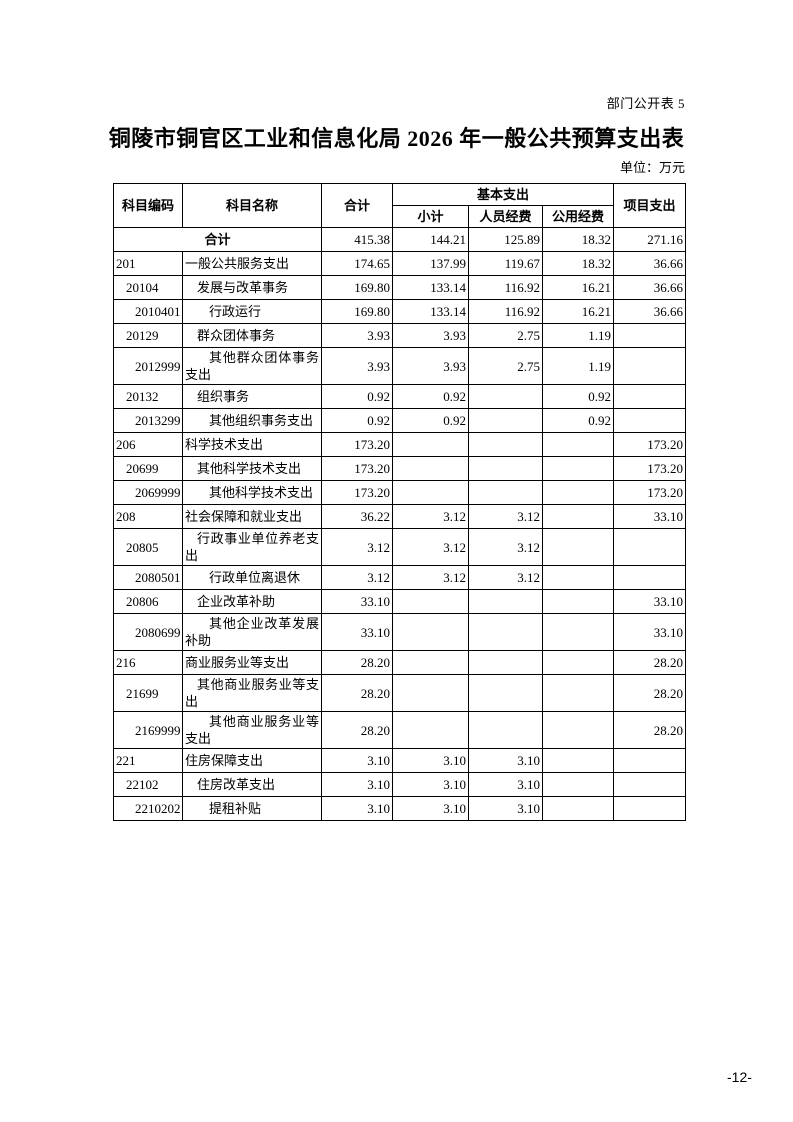  What do you see at coordinates (645, 103) in the screenshot?
I see `corner-label: 部门公开表 5` at bounding box center [645, 103].